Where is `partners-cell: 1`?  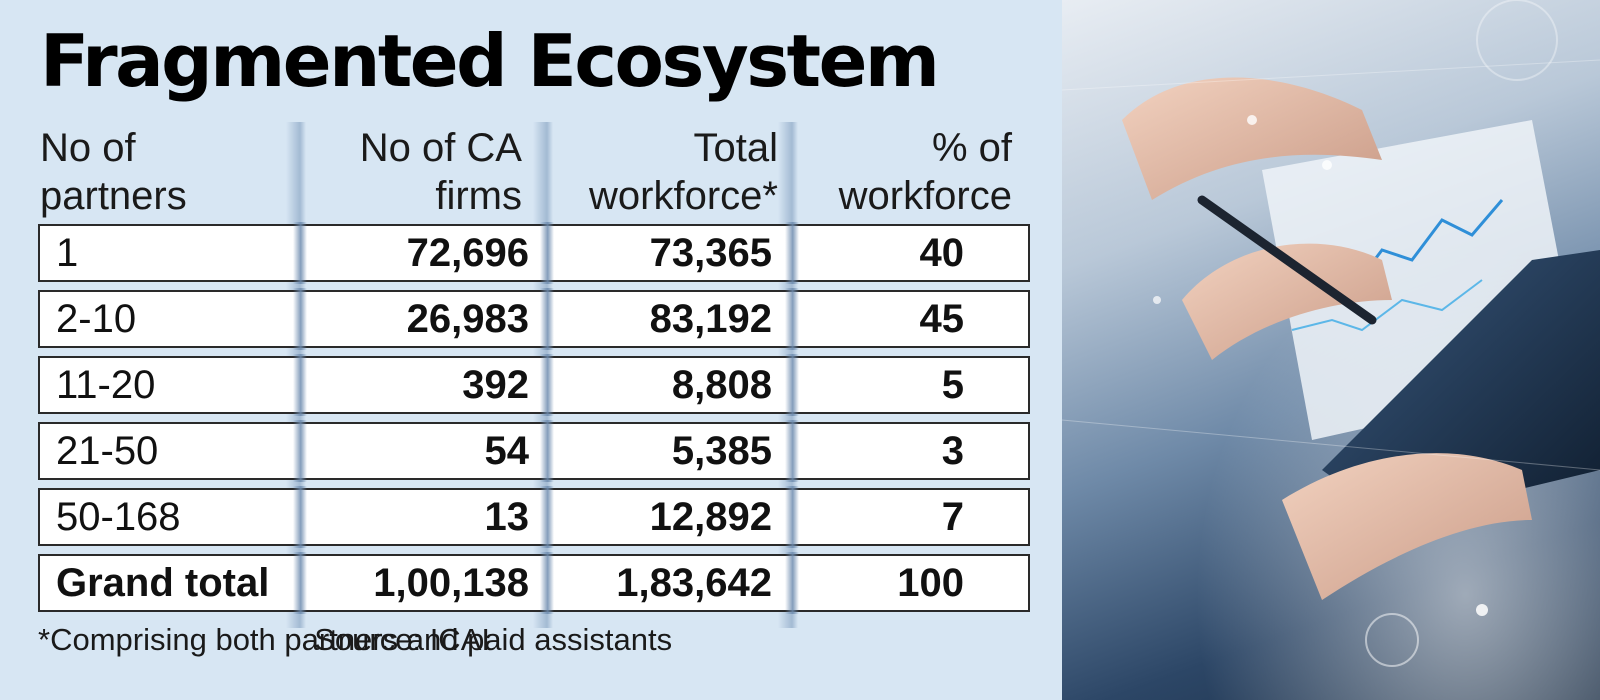 partners-cell: 1 is located at coordinates (67, 252).